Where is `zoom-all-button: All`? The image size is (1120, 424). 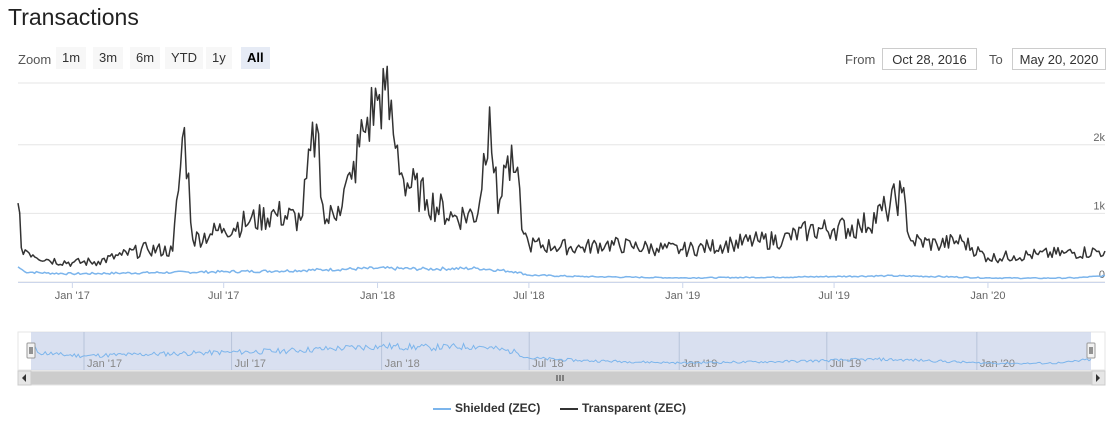
zoom-all-button: All is located at coordinates (255, 58).